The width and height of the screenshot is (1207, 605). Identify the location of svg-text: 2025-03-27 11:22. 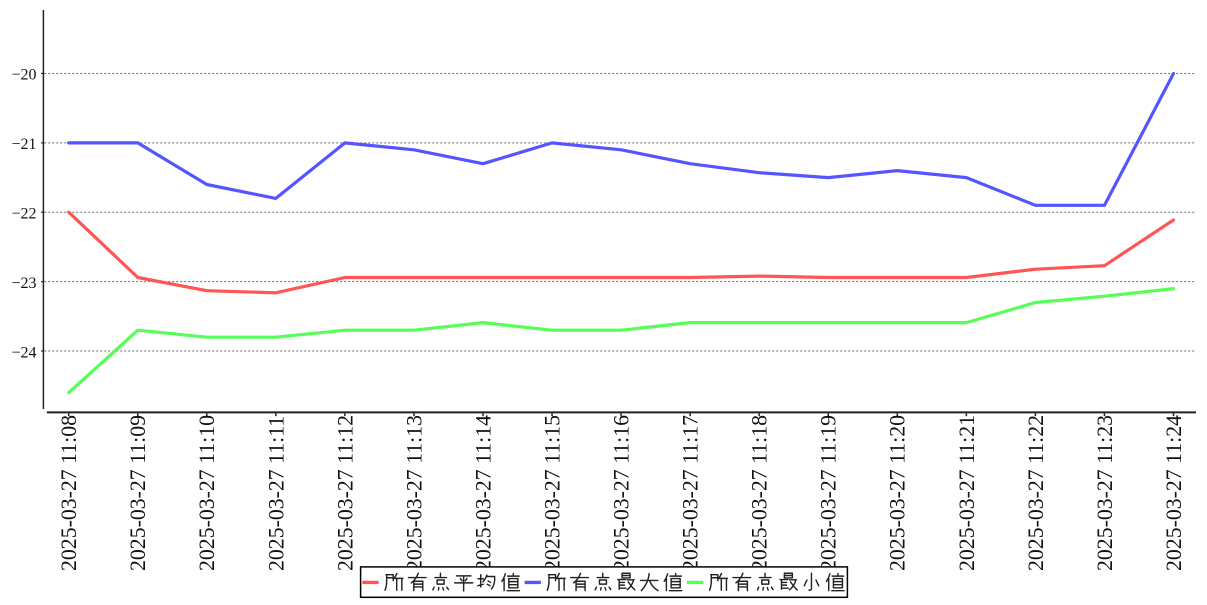
(1036, 493).